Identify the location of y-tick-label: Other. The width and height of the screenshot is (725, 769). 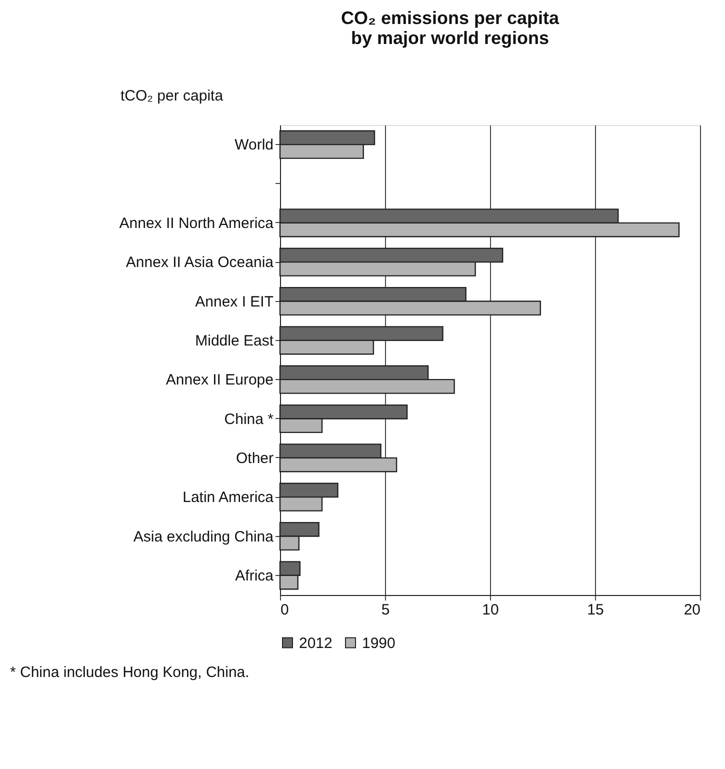
(255, 458).